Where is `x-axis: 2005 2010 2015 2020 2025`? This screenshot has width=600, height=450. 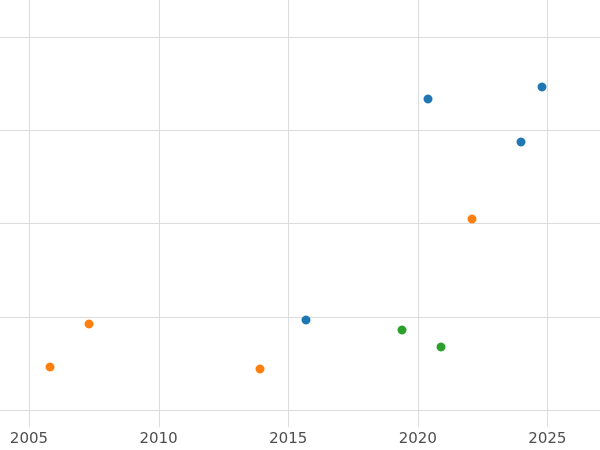
x-axis: 2005 2010 2015 2020 2025 is located at coordinates (300, 438).